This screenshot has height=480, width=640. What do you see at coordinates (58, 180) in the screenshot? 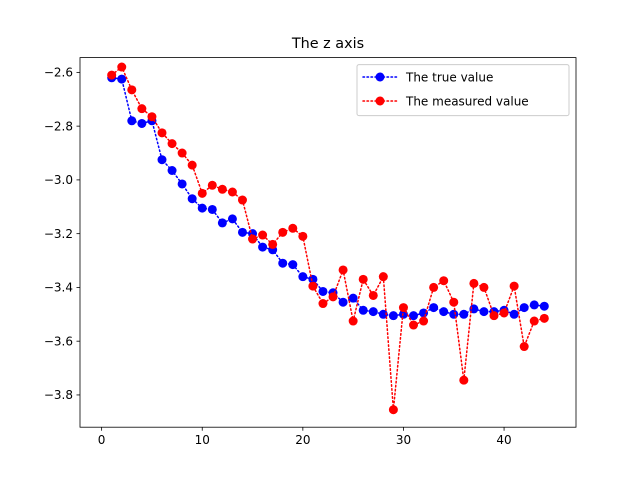
I see `y-tick-label: −3.0` at bounding box center [58, 180].